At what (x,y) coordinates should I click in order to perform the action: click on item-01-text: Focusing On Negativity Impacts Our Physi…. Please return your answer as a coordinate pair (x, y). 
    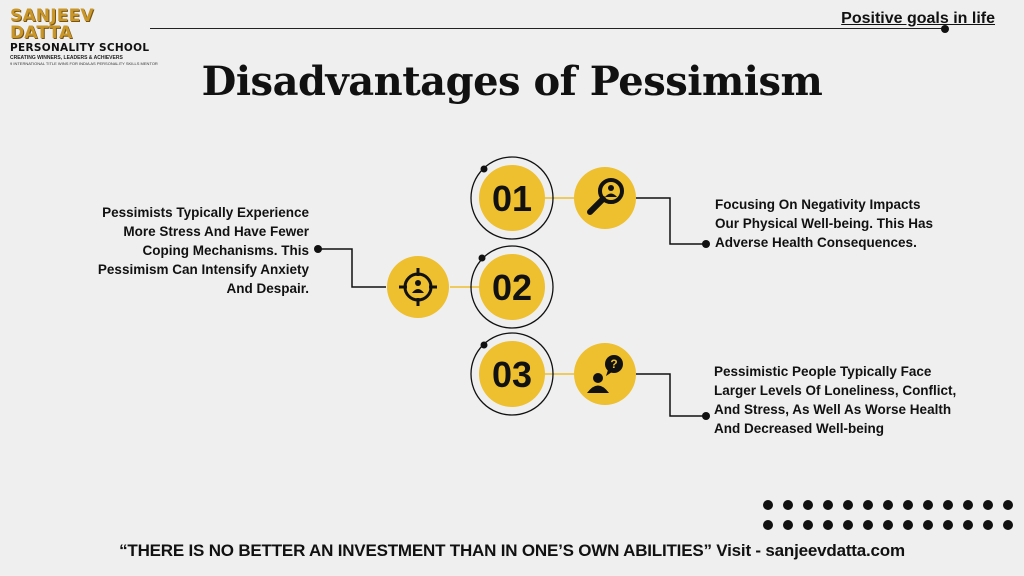
    Looking at the image, I should click on (824, 223).